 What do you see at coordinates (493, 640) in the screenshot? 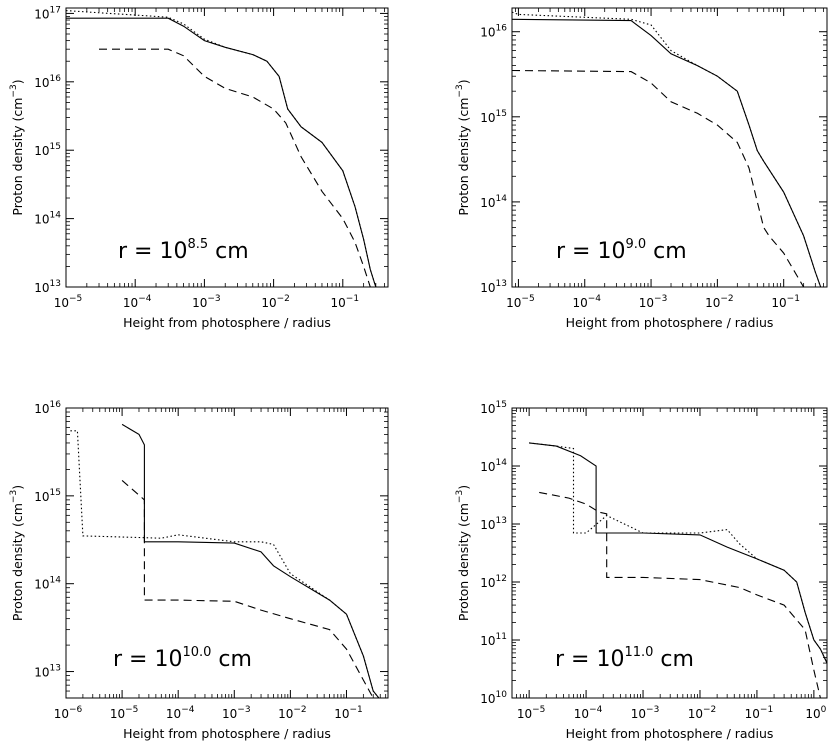
I see `y-tick-label: 1011` at bounding box center [493, 640].